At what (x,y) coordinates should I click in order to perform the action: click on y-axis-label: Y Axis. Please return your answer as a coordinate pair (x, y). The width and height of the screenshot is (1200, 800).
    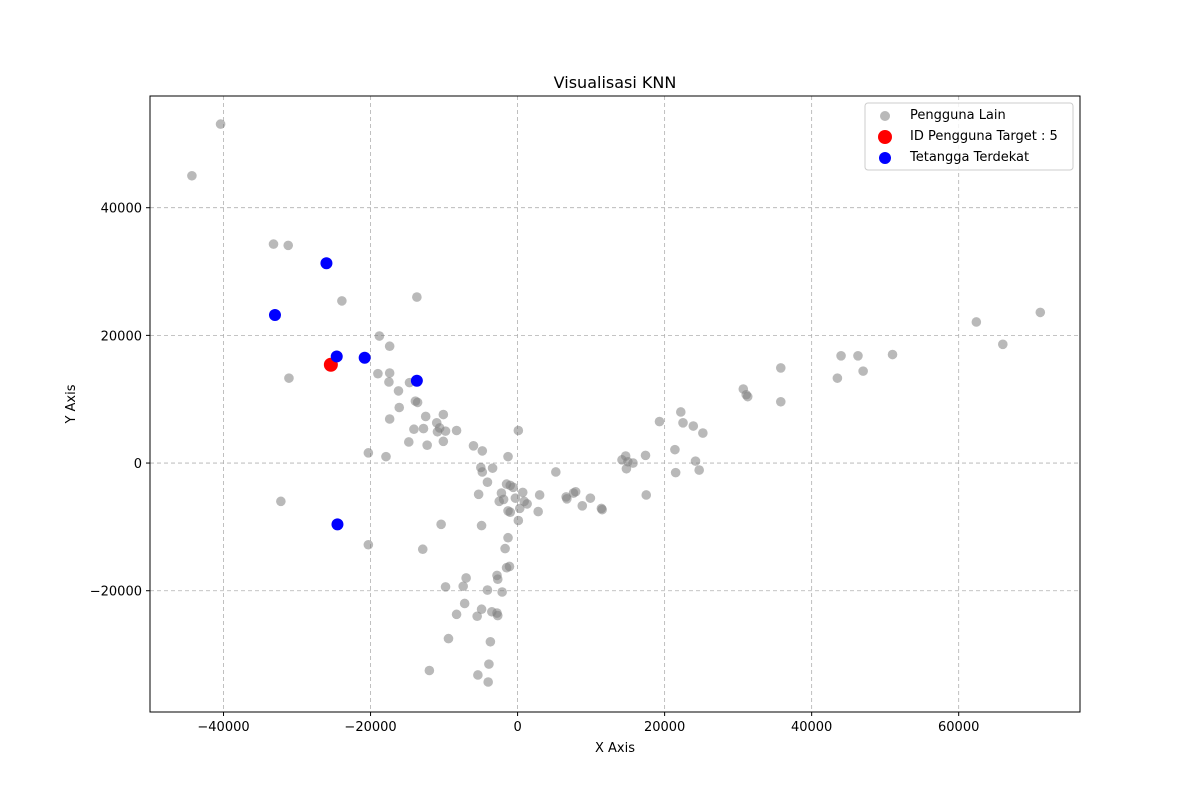
    Looking at the image, I should click on (71, 404).